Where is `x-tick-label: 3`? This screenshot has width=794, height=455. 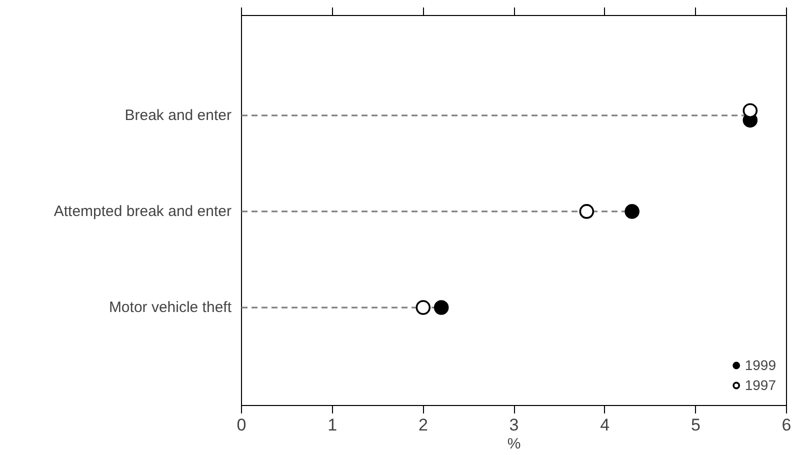 x-tick-label: 3 is located at coordinates (514, 425).